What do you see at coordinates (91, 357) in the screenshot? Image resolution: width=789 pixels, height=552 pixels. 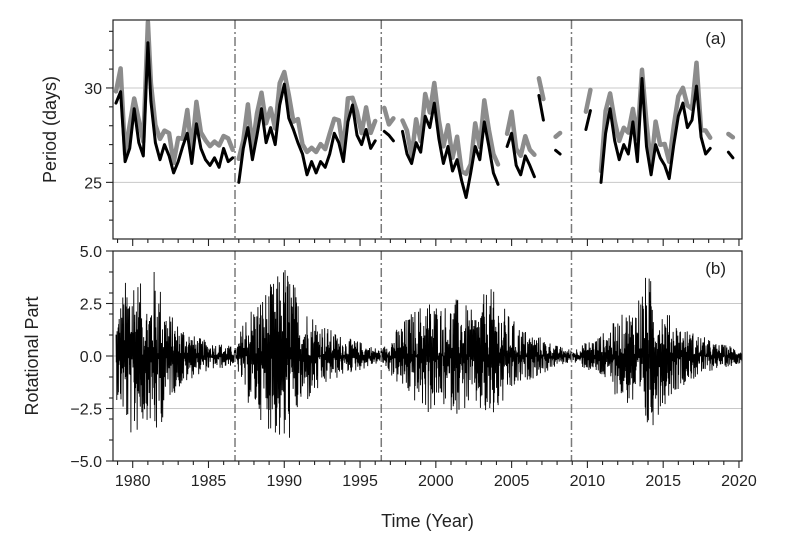 I see `y-tick-label: 0.0` at bounding box center [91, 357].